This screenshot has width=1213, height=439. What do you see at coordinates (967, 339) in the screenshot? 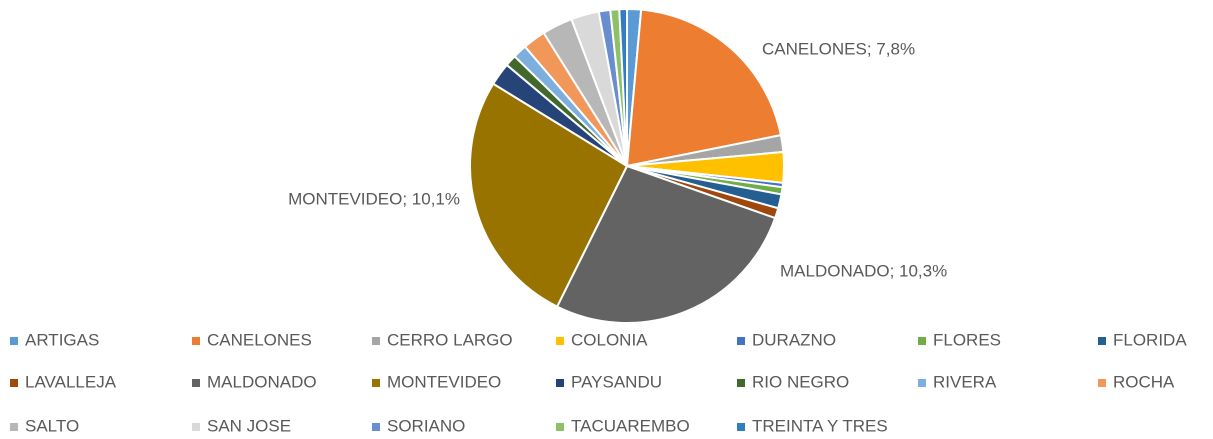
I see `legend-label: FLORES` at bounding box center [967, 339].